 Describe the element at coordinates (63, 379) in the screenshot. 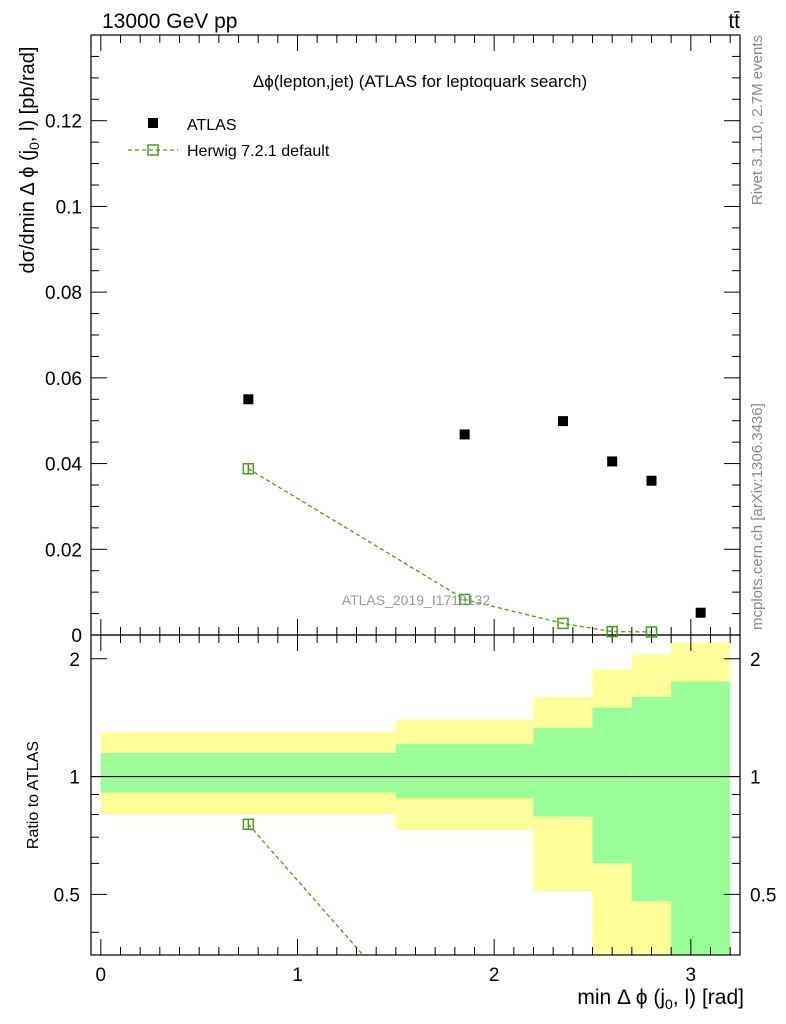

I see `y-tick-label: 0.06` at that location.